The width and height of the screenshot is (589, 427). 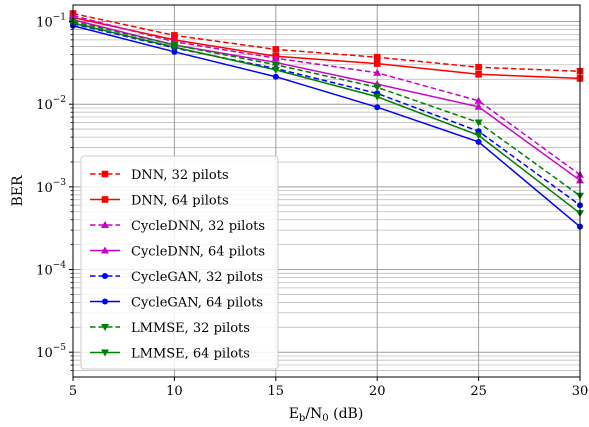 I want to click on x-axis-label: Eb/N0 (dB), so click(x=326, y=415).